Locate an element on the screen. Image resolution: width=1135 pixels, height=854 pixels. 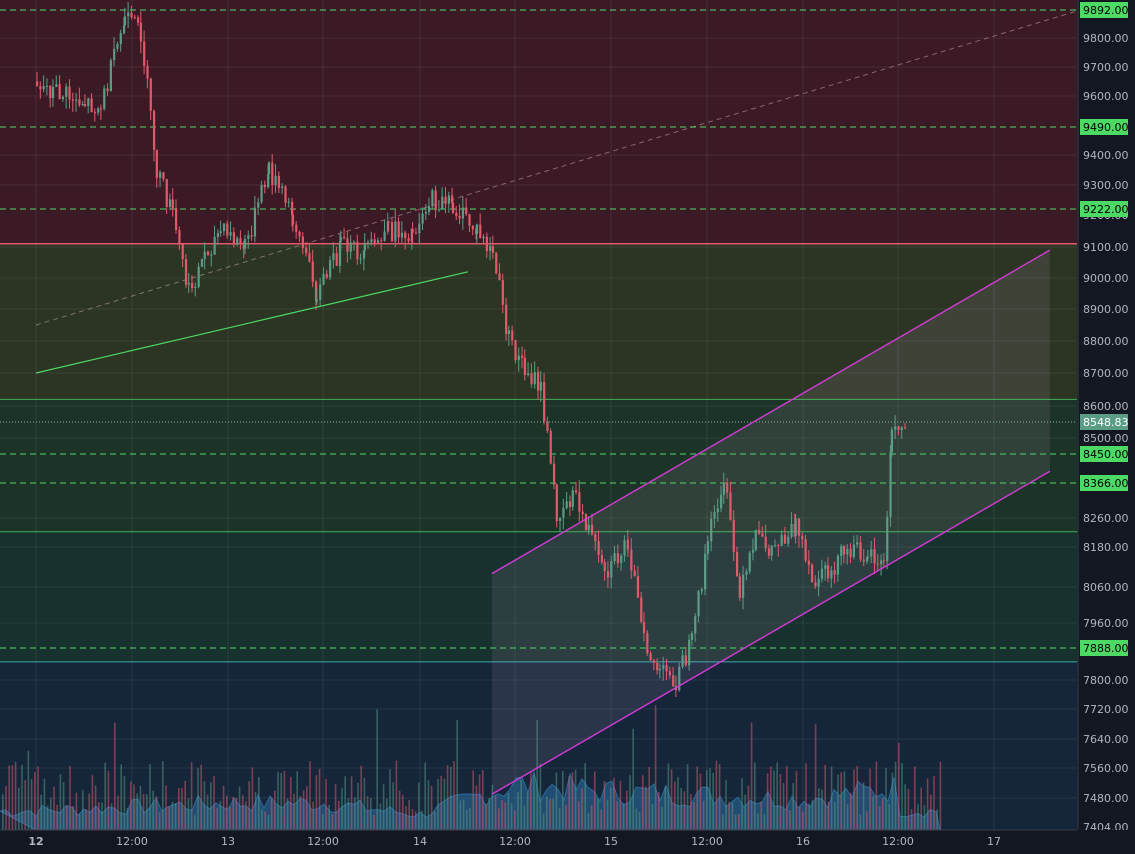
support-trendline is located at coordinates (252, 322).